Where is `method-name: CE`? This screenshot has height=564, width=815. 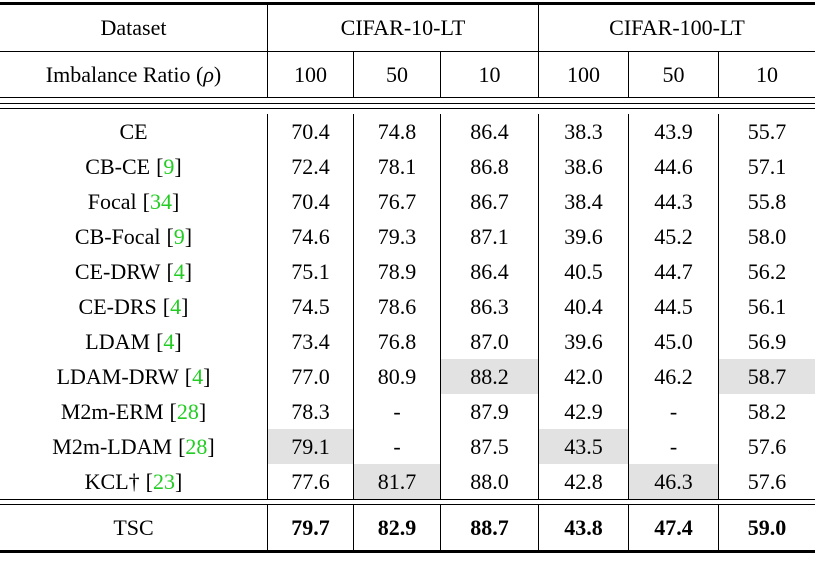
method-name: CE is located at coordinates (133, 131).